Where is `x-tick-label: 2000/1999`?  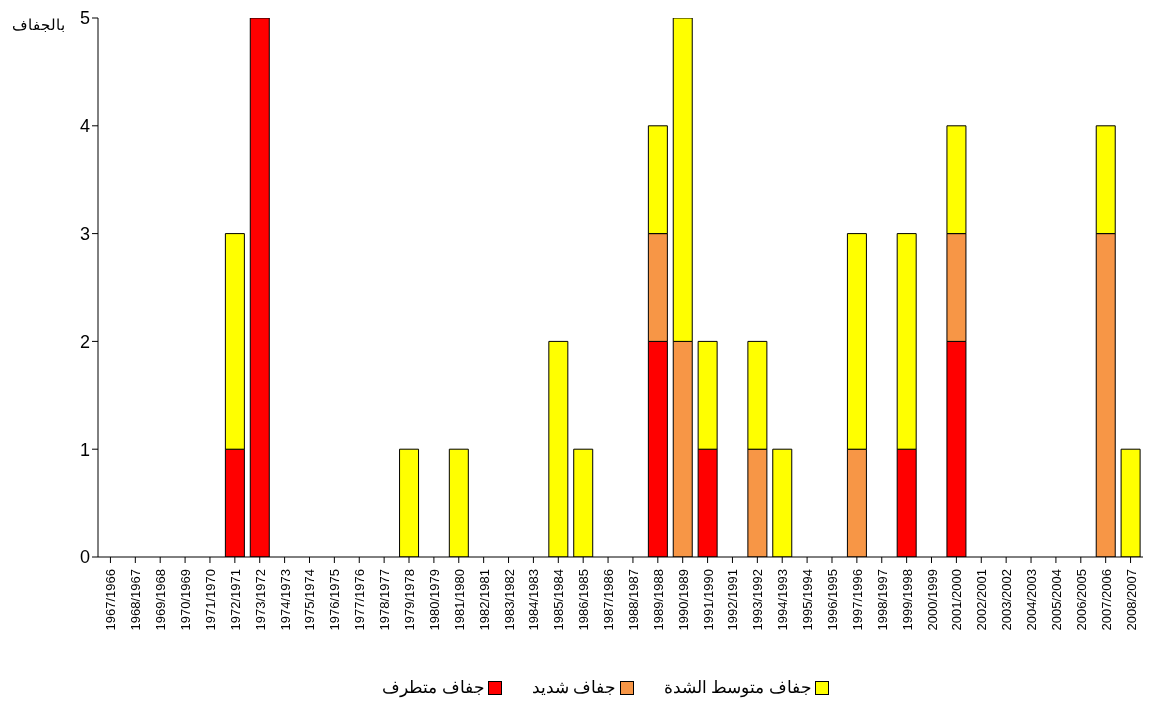
x-tick-label: 2000/1999 is located at coordinates (932, 600).